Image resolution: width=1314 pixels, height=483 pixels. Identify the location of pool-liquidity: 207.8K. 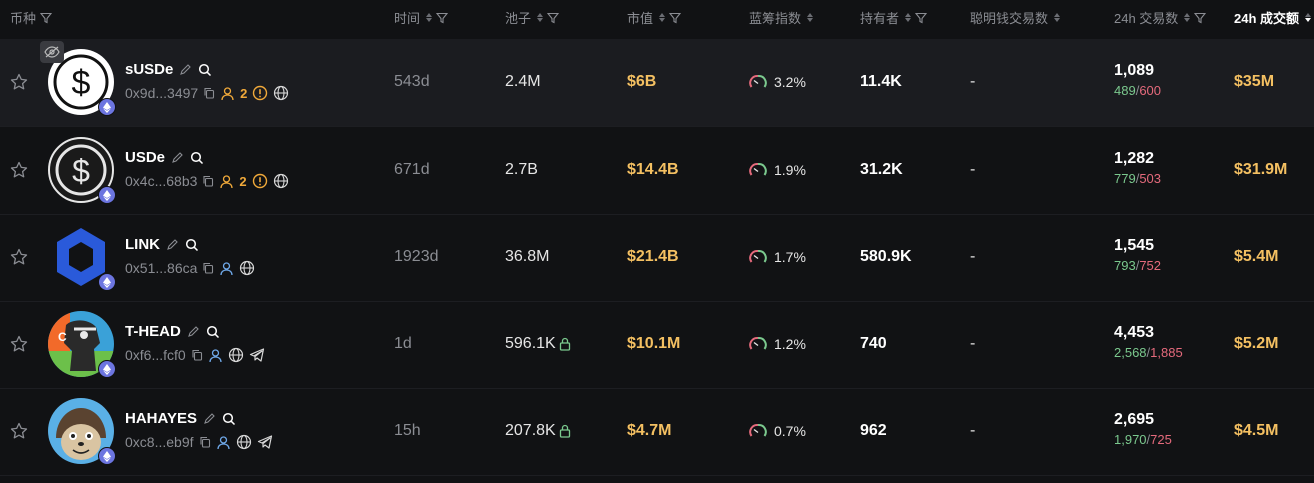
(538, 431).